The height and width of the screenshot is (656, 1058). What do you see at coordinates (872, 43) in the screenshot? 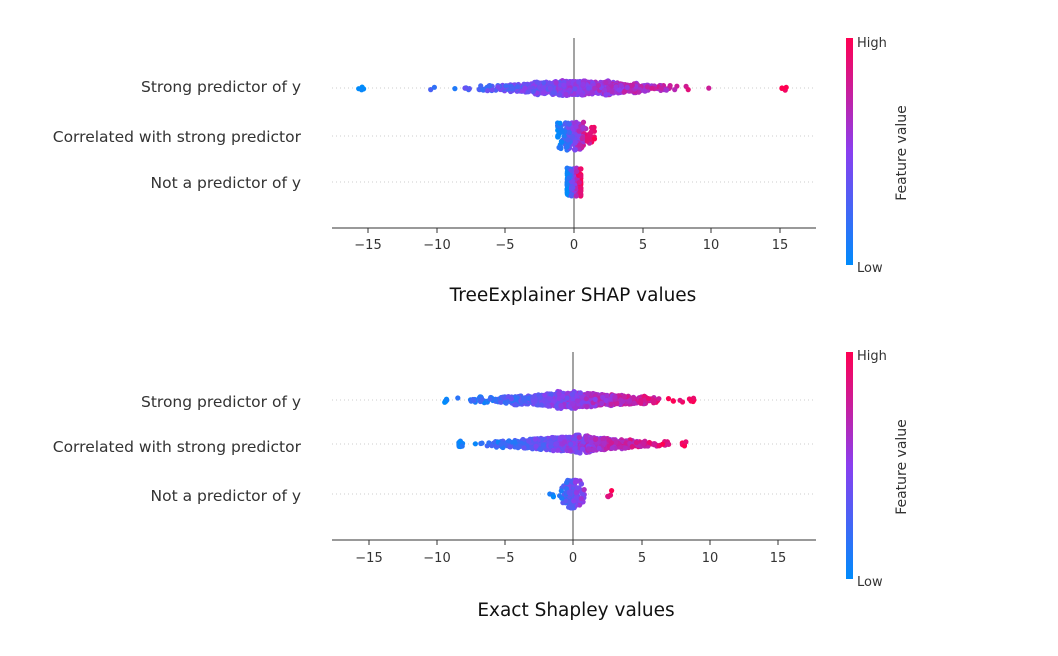
I see `colorbar-high-label: High` at bounding box center [872, 43].